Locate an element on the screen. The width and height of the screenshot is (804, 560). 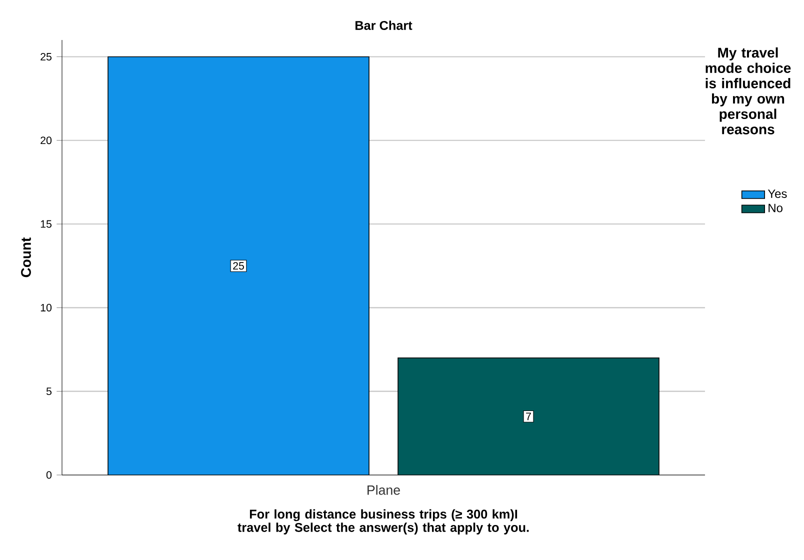
data-label: 25 is located at coordinates (238, 266).